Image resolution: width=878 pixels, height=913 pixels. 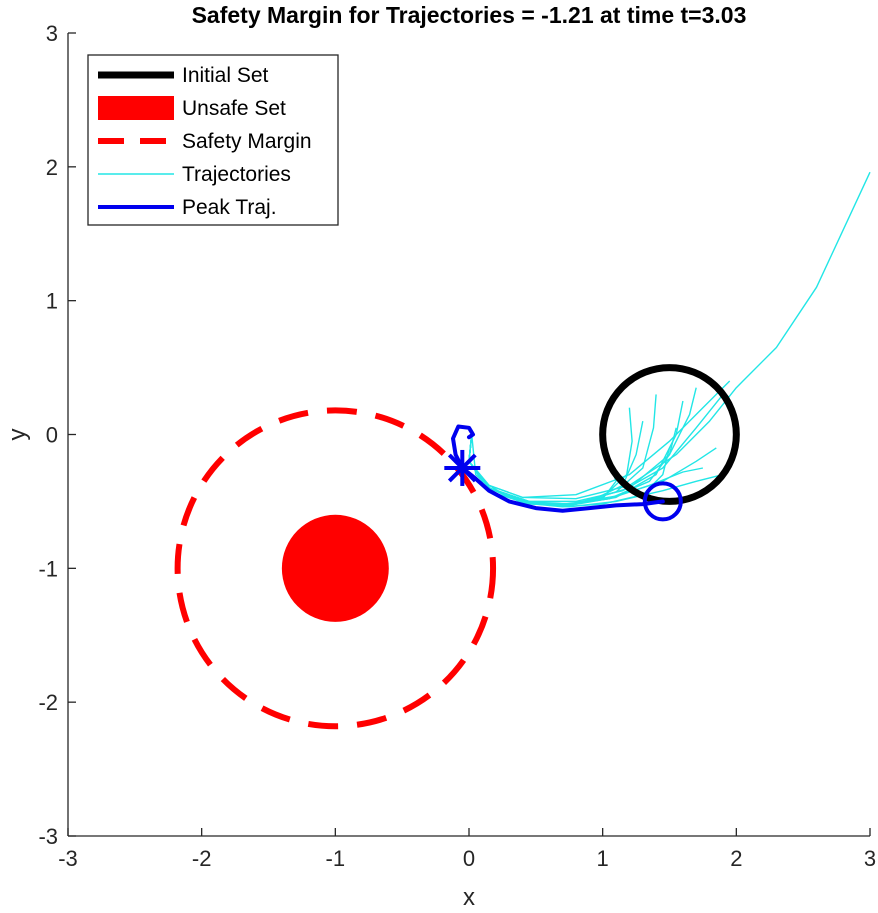 I want to click on x-tick-label: -2, so click(x=202, y=858).